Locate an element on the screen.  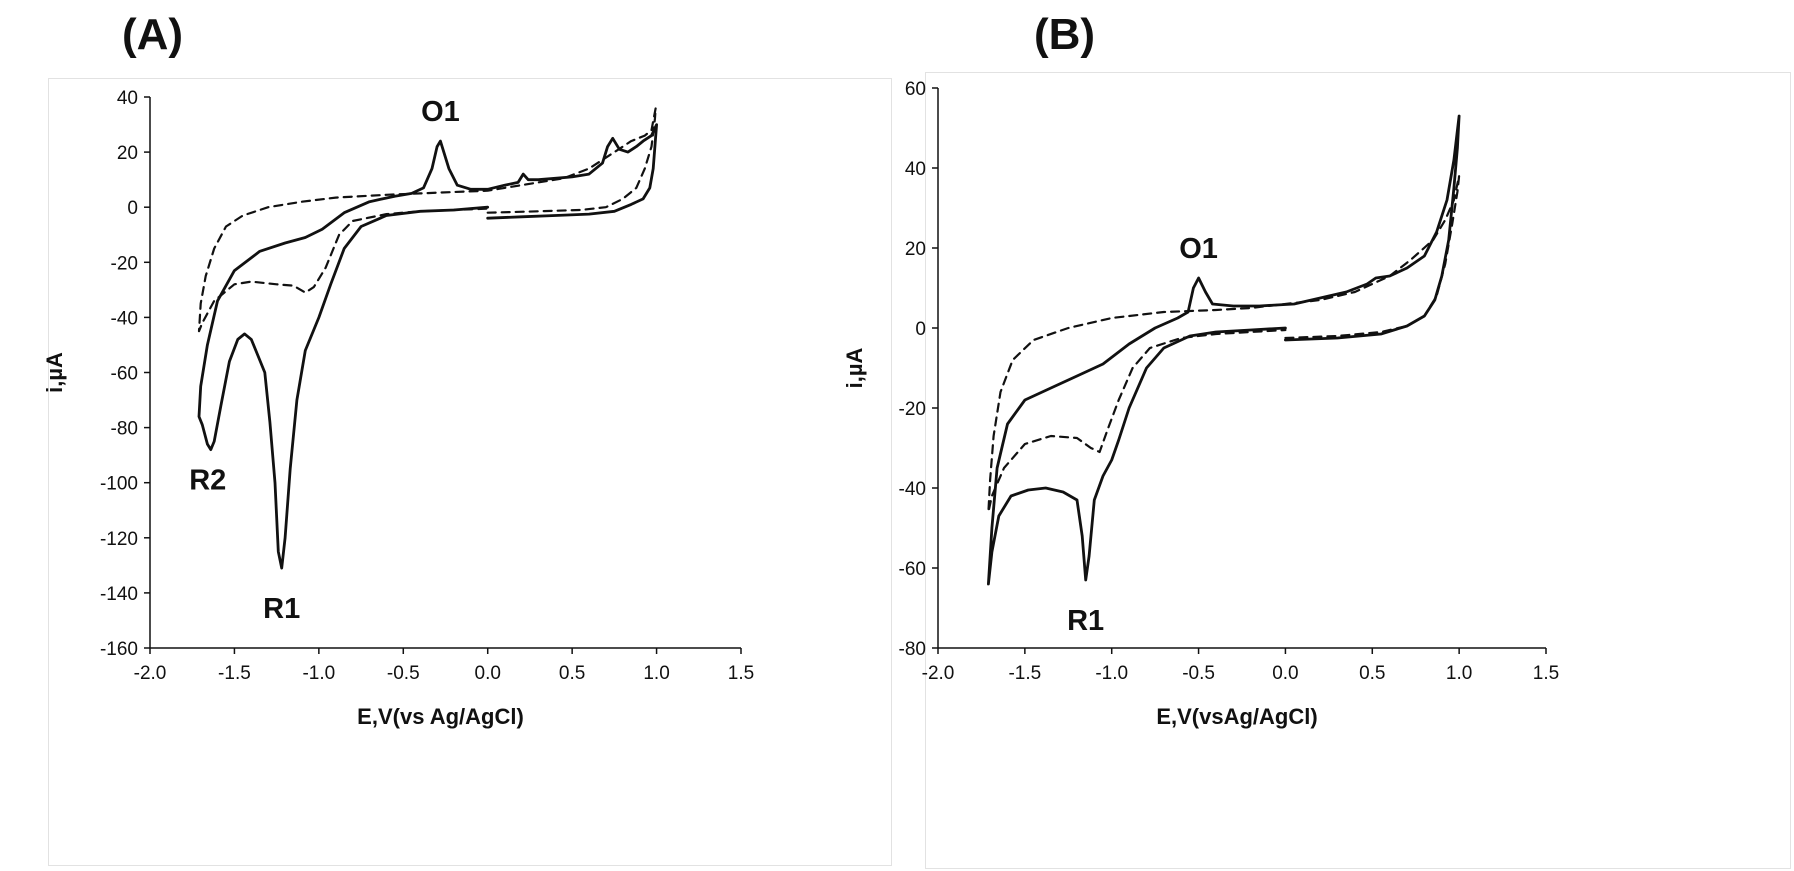
y-tick-label: -160 is located at coordinates (119, 649).